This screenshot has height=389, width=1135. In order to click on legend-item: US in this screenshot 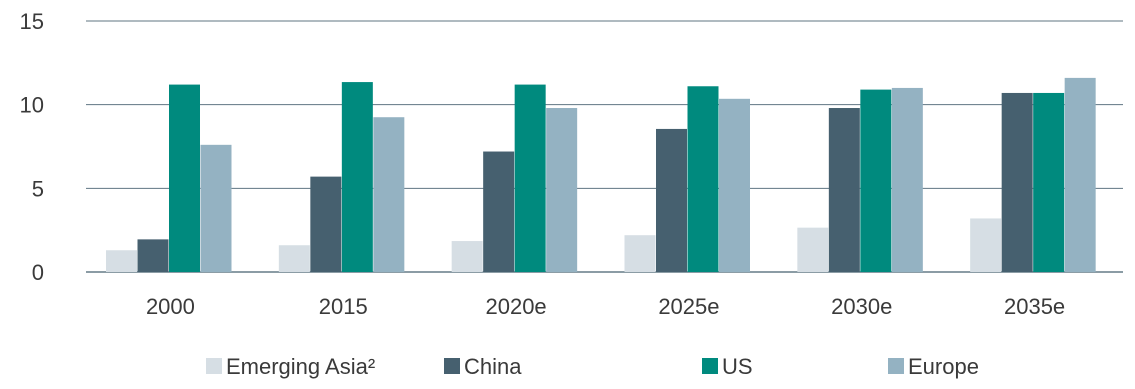, I will do `click(727, 366)`.